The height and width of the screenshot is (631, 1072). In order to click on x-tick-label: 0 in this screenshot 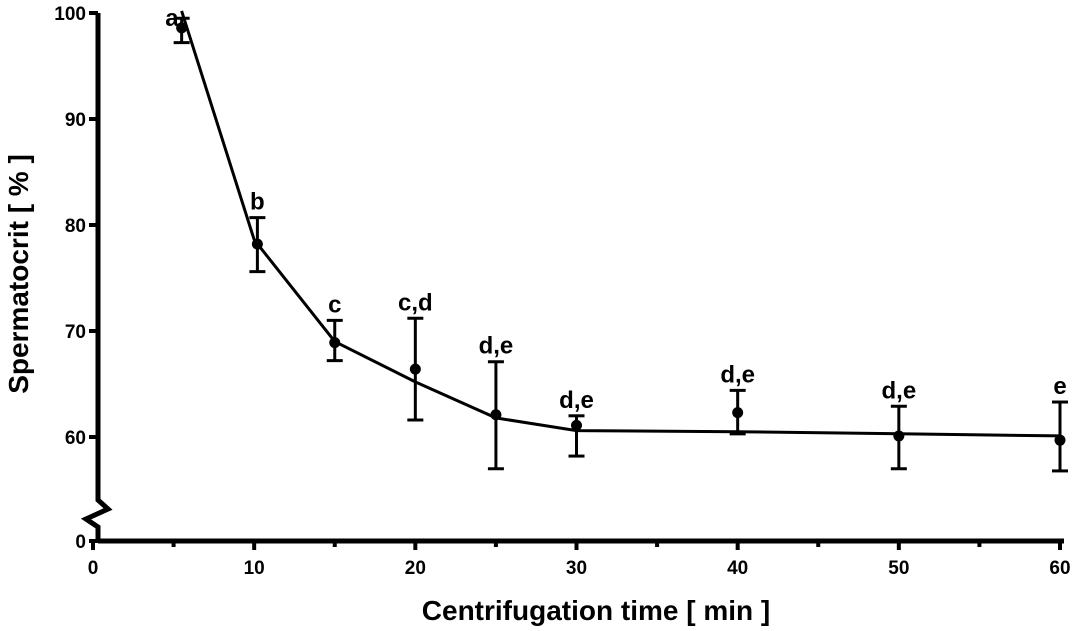, I will do `click(93, 568)`.